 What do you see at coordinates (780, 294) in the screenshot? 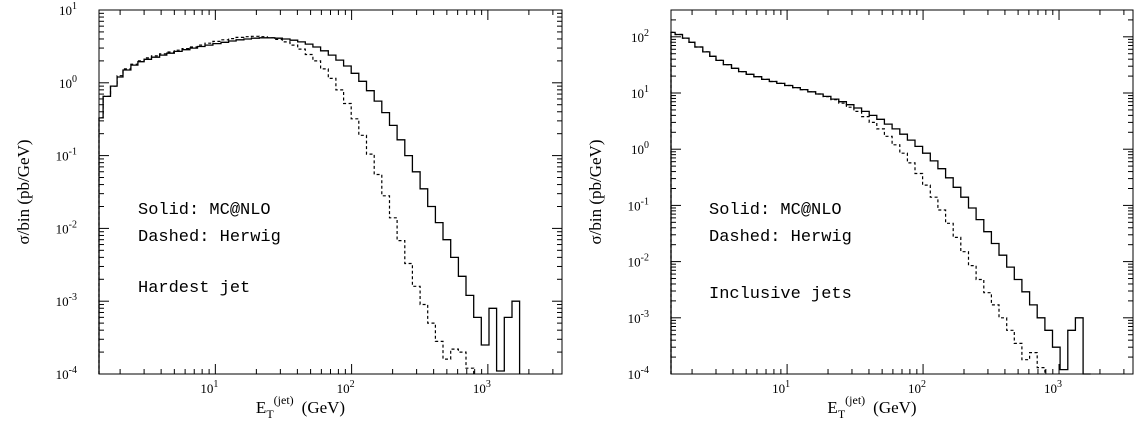
I see `annotation-3: Inclusive jets` at bounding box center [780, 294].